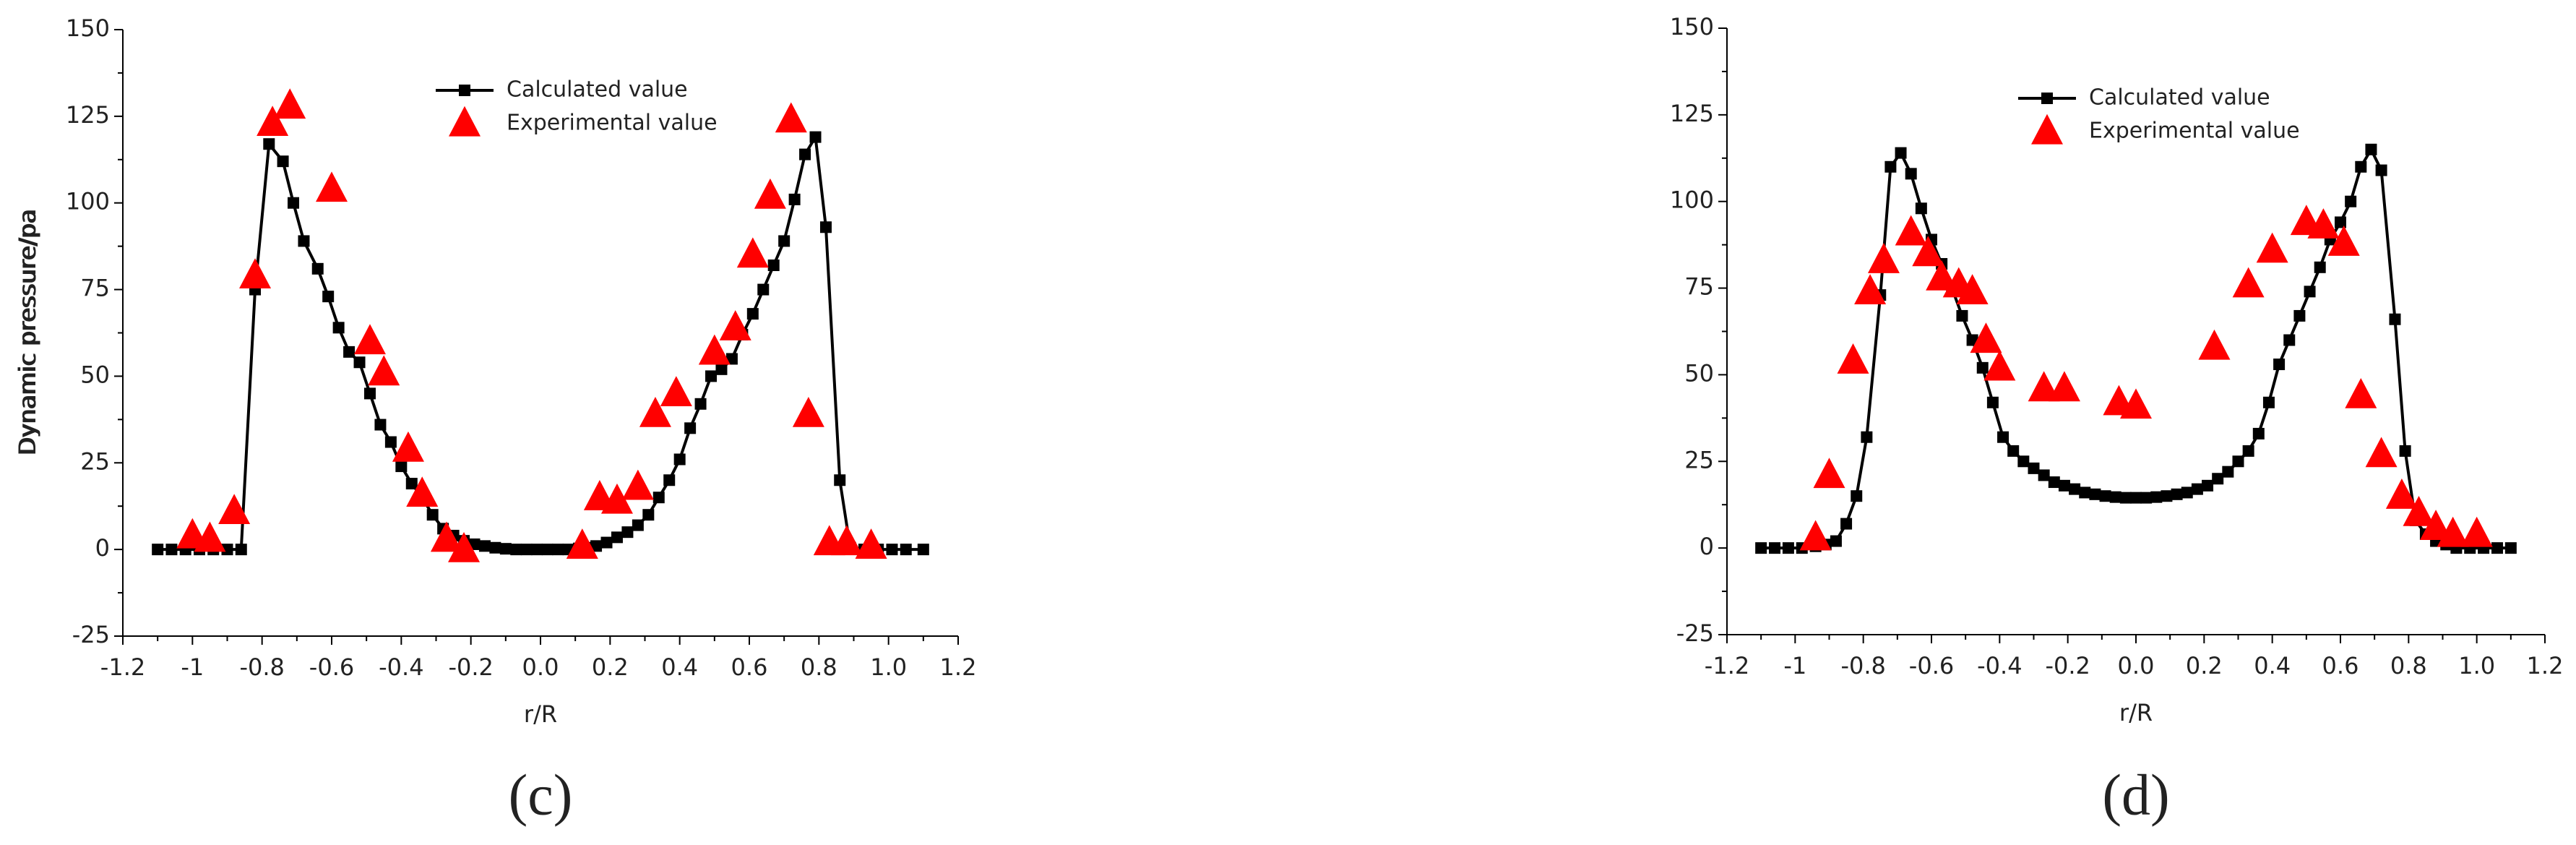  What do you see at coordinates (610, 667) in the screenshot?
I see `x-tick-label: 0.2` at bounding box center [610, 667].